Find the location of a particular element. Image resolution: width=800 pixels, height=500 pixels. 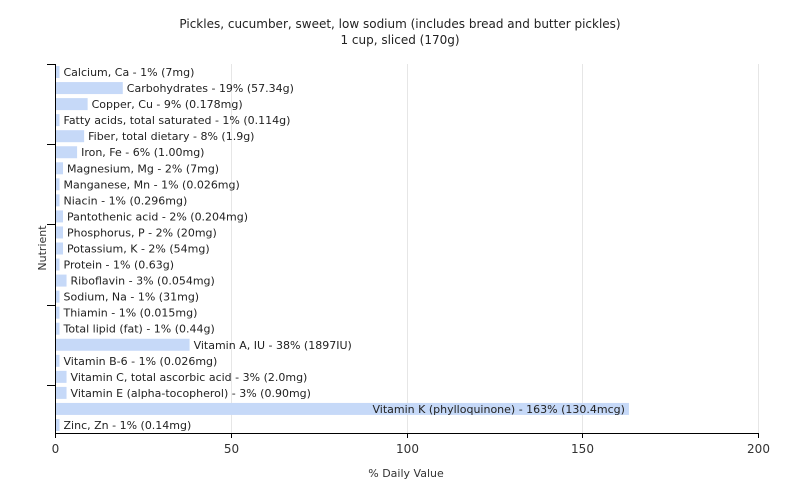

bar-label-0: Calcium, Ca - 1% (7mg) is located at coordinates (129, 72).